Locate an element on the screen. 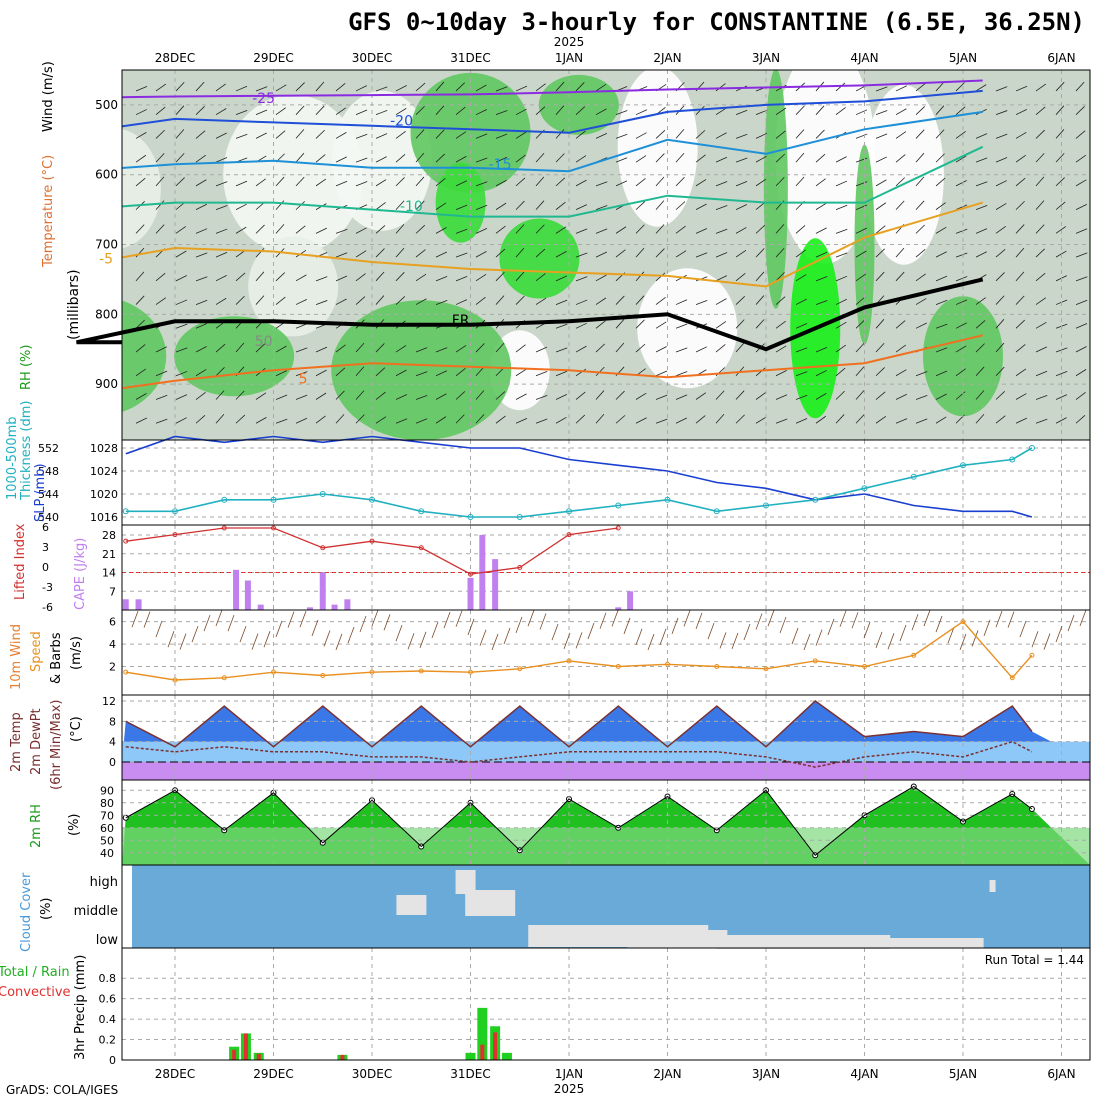 This screenshot has height=1100, width=1100. x-tick-label-top: 28DEC is located at coordinates (175, 58).